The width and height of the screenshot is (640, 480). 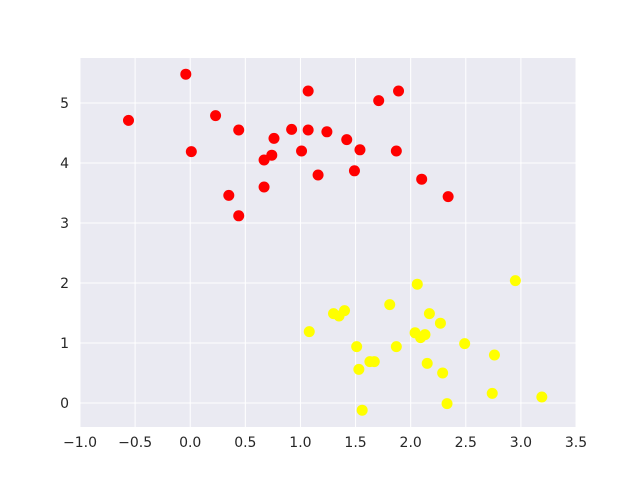 What do you see at coordinates (64, 284) in the screenshot?
I see `y-tick-label: 2` at bounding box center [64, 284].